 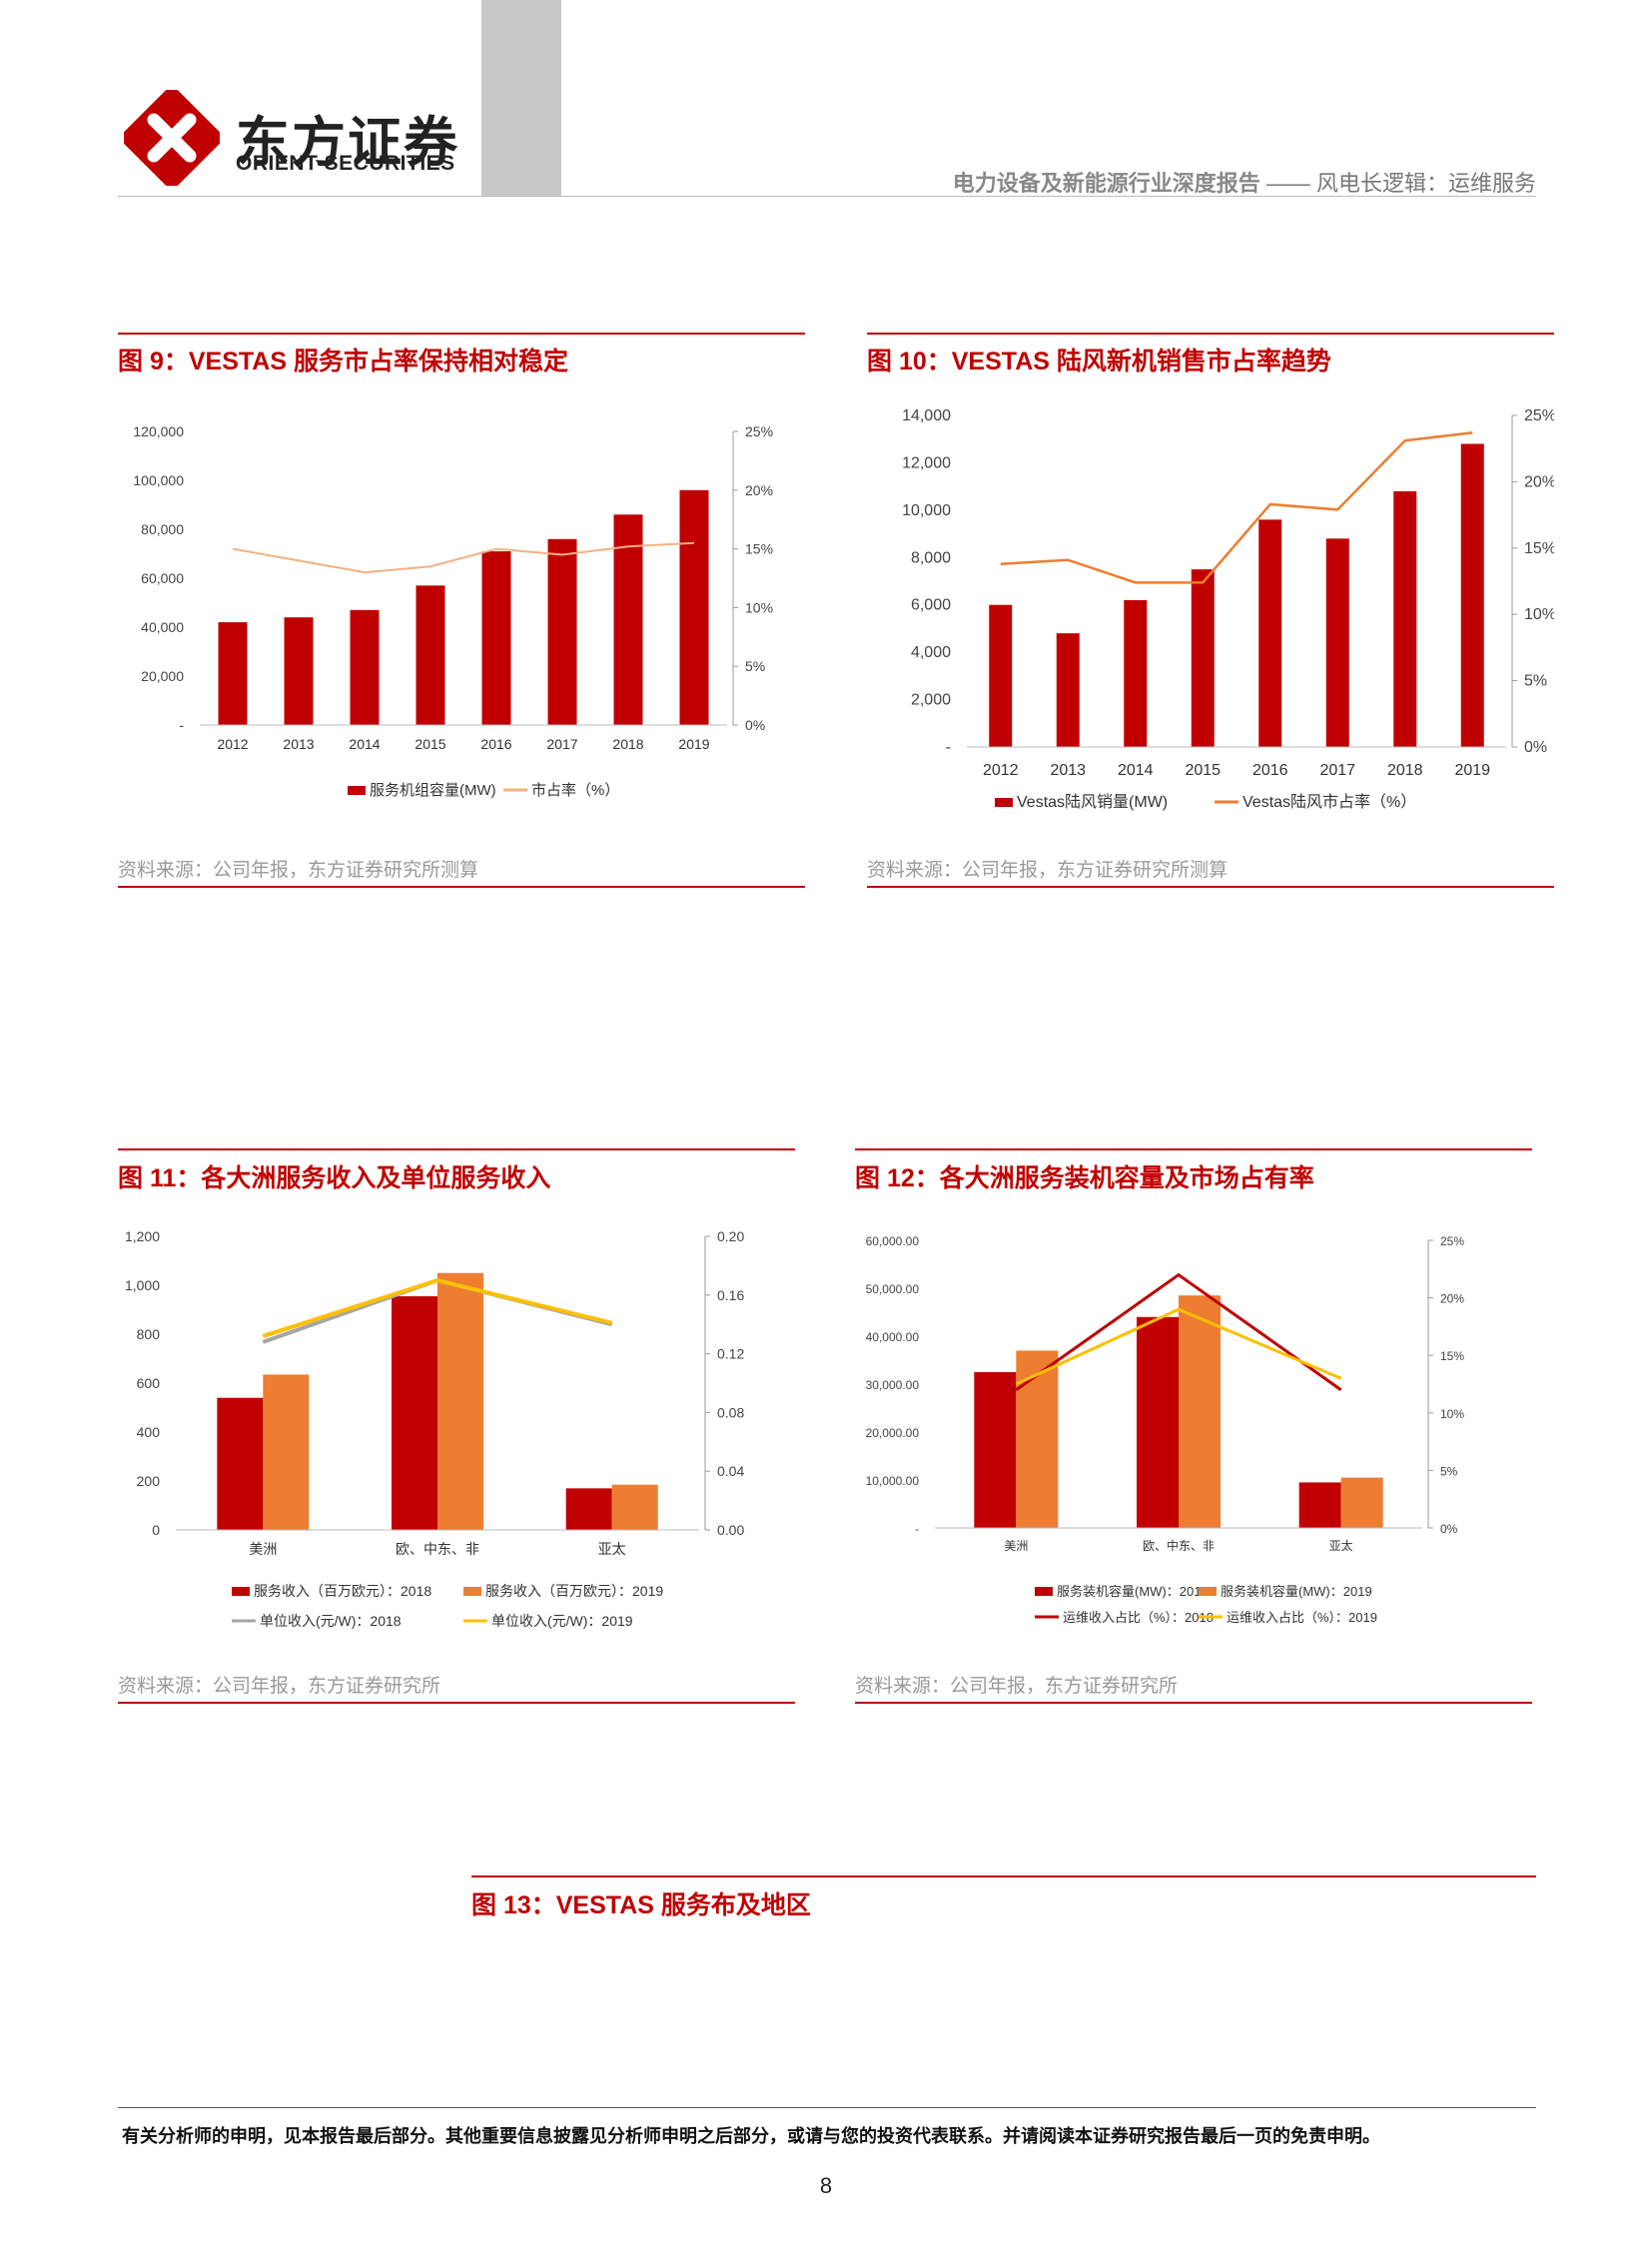 I want to click on y-left-tick-label: 120,000, so click(x=158, y=431).